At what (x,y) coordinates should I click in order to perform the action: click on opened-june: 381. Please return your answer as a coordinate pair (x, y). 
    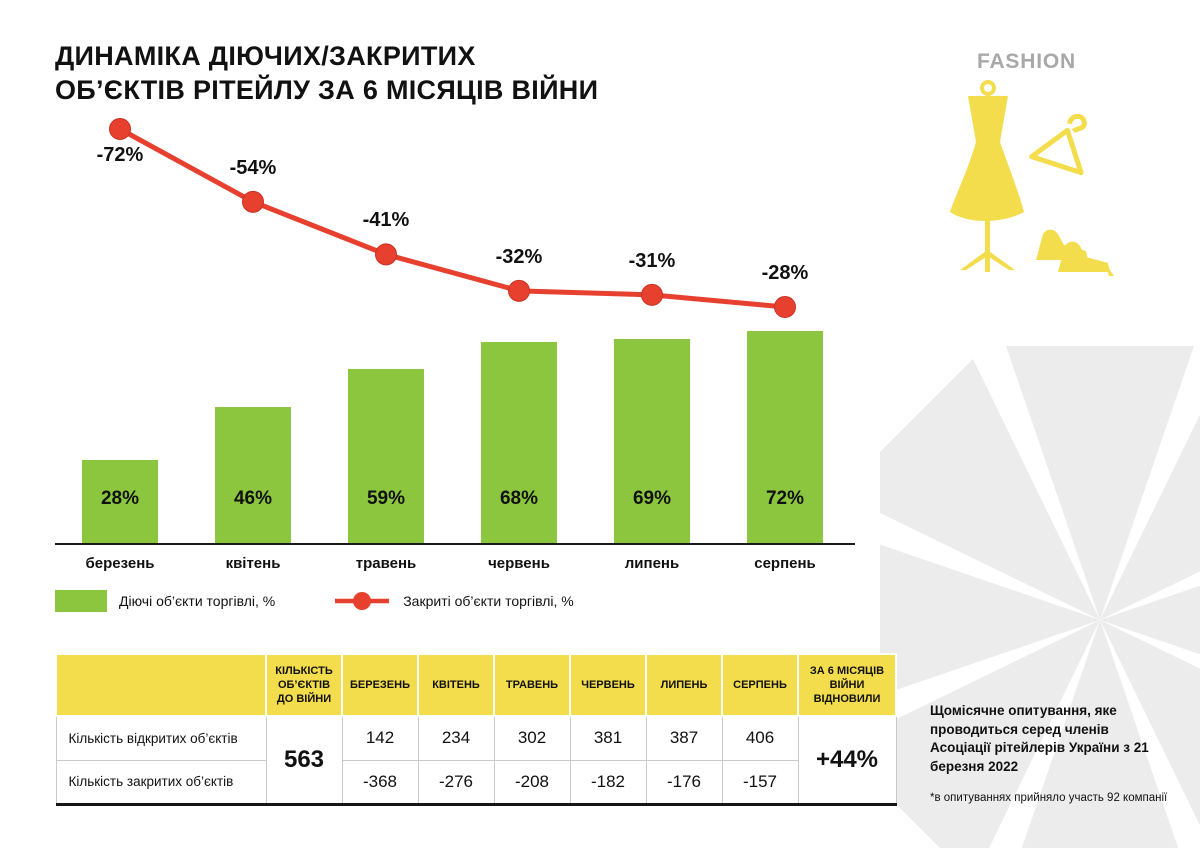
    Looking at the image, I should click on (608, 738).